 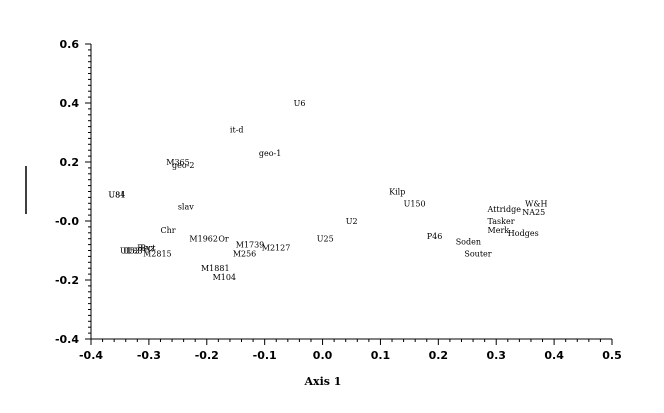 I want to click on point-label: U150, so click(x=415, y=203).